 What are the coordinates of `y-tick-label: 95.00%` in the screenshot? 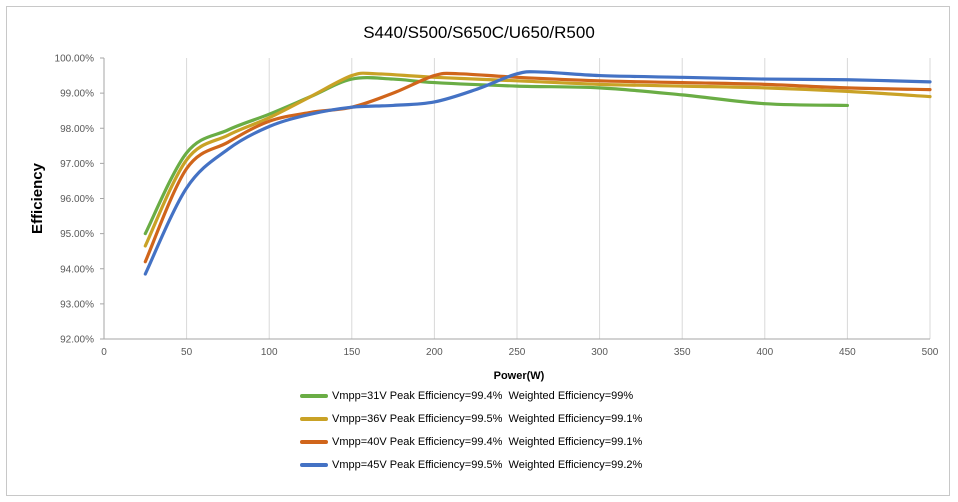 It's located at (77, 234).